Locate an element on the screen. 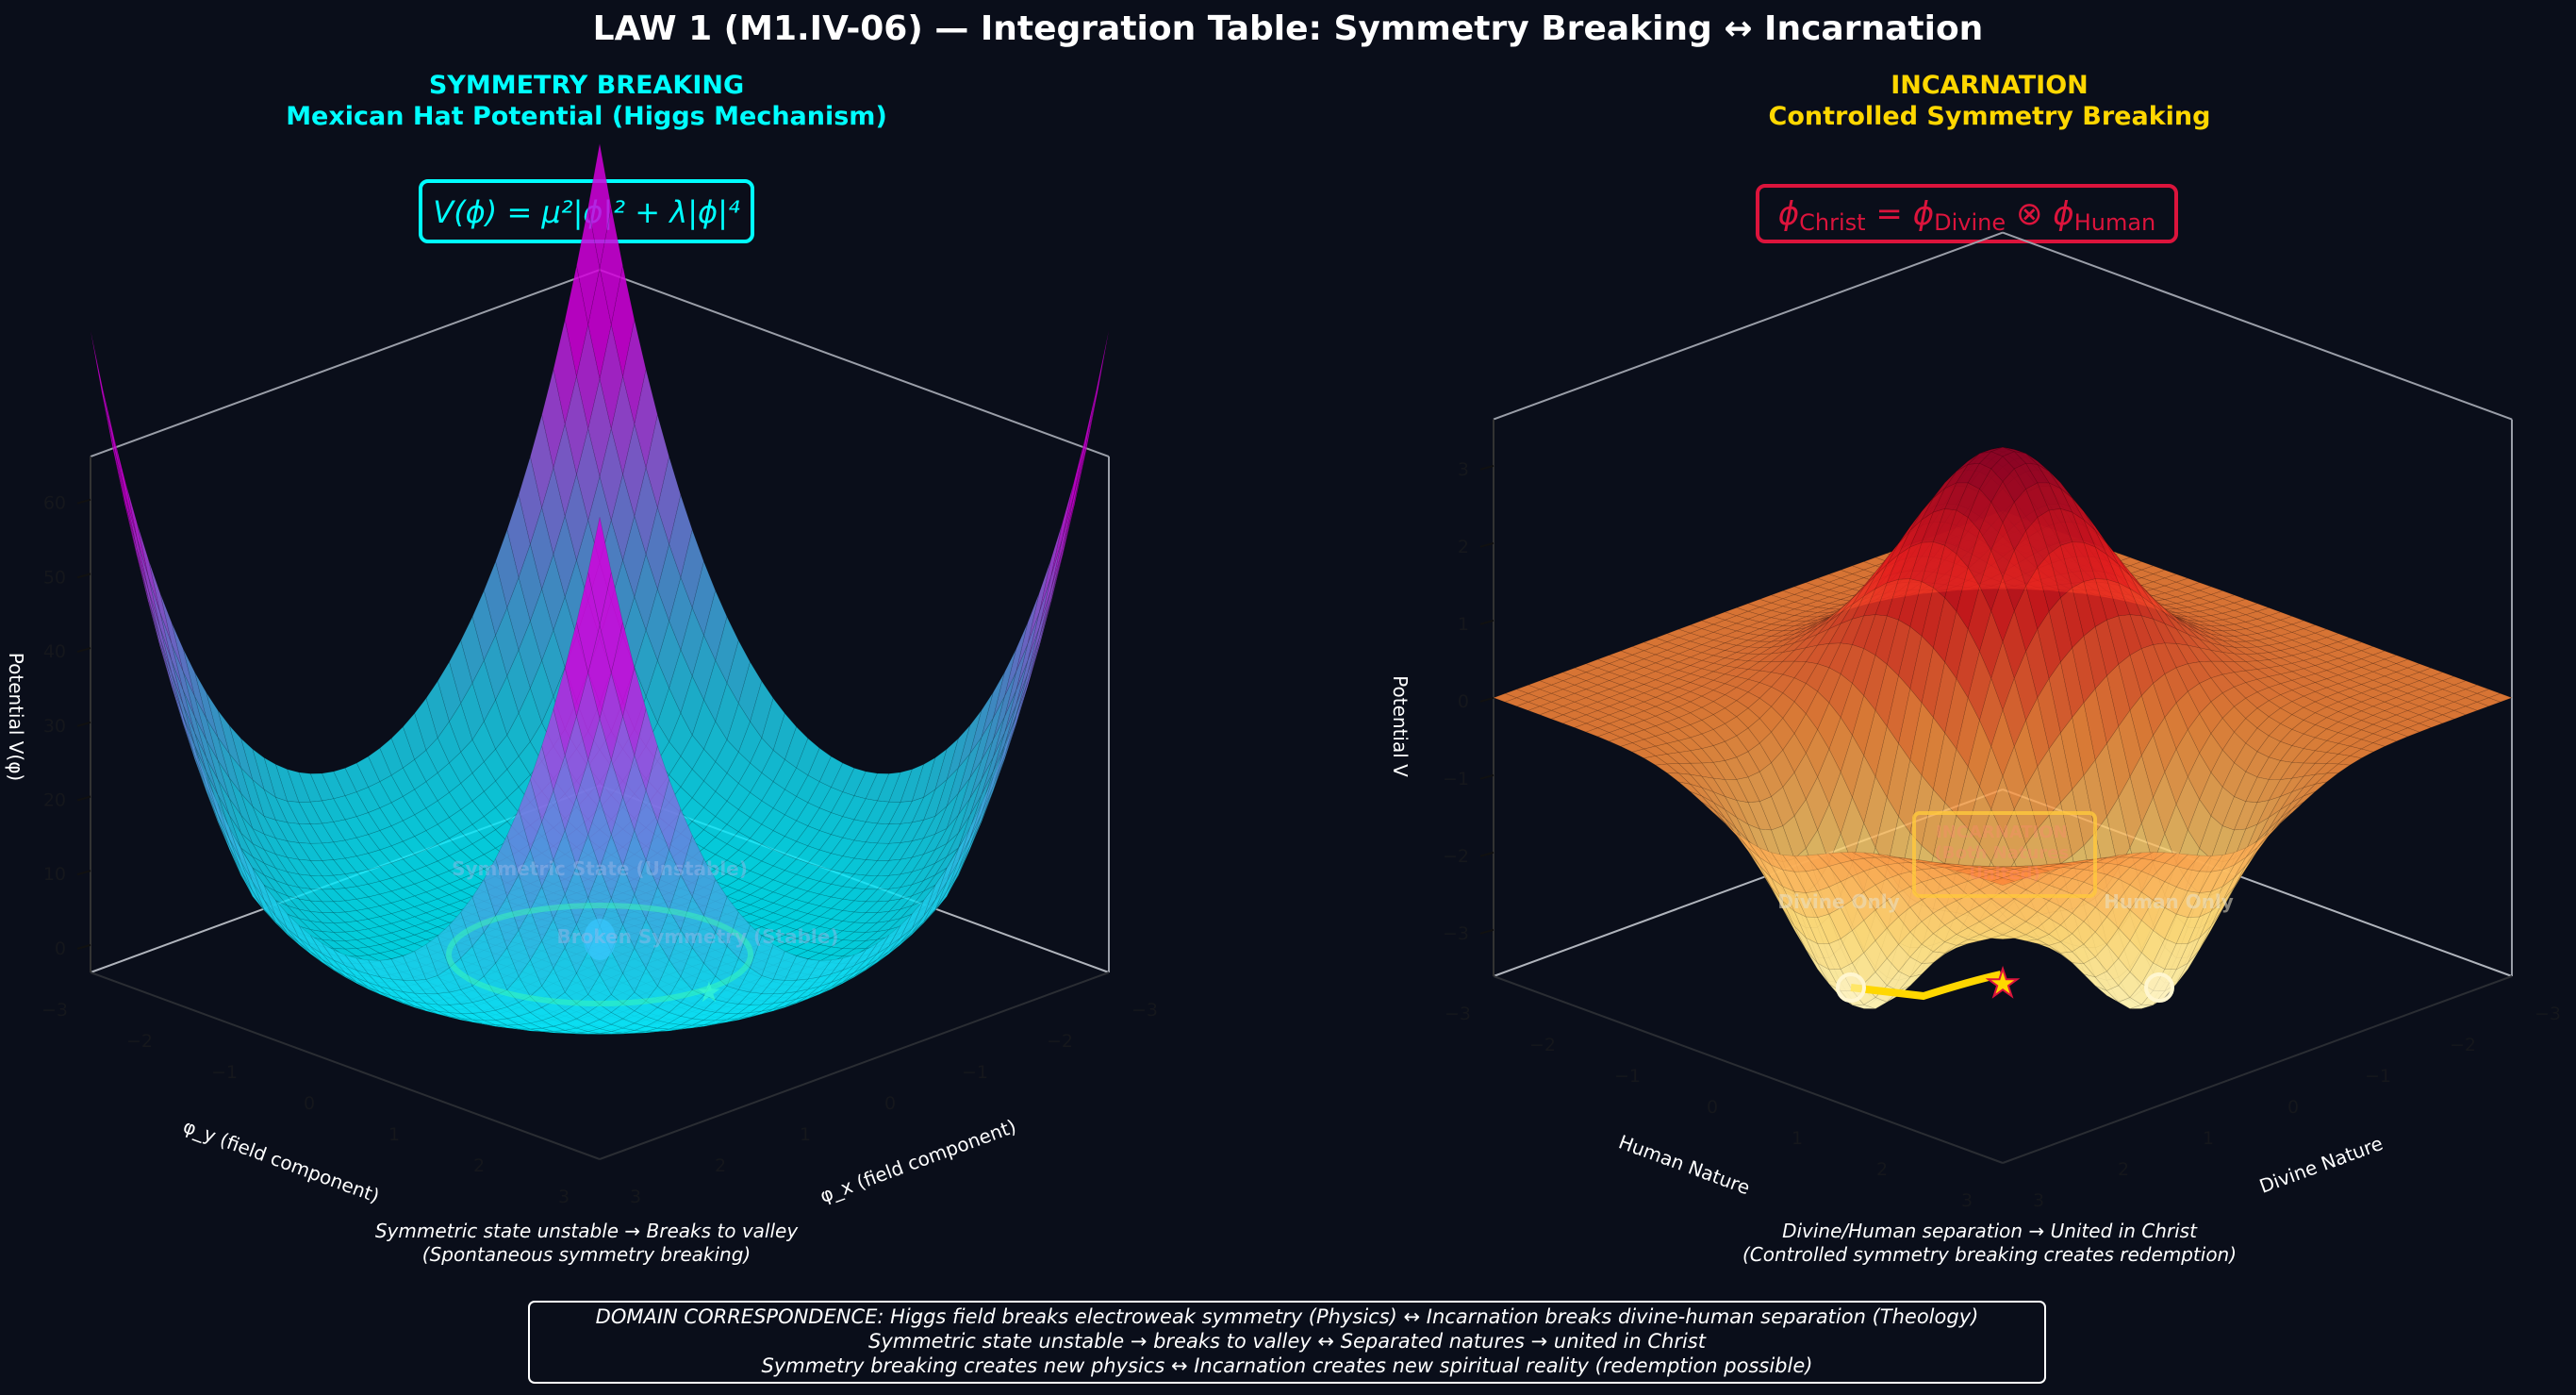 The height and width of the screenshot is (1395, 2576). incarnation-box-line: INCARNATION is located at coordinates (2002, 832).